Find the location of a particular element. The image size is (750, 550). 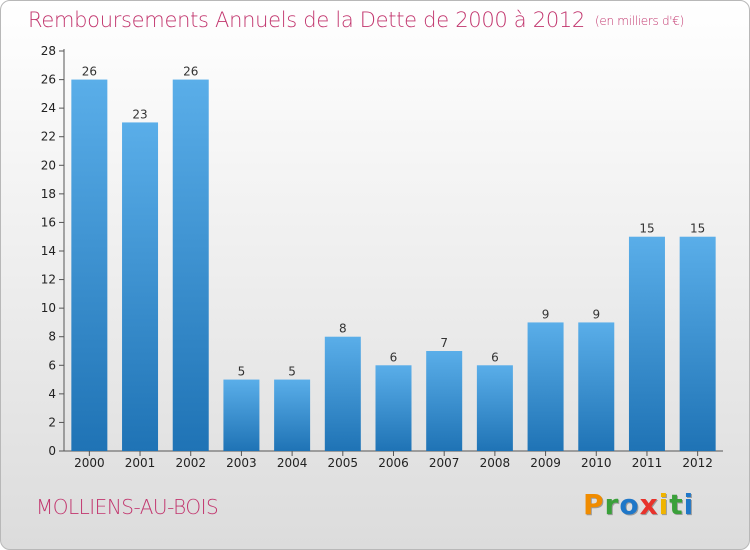

bar-2009 is located at coordinates (545, 386).